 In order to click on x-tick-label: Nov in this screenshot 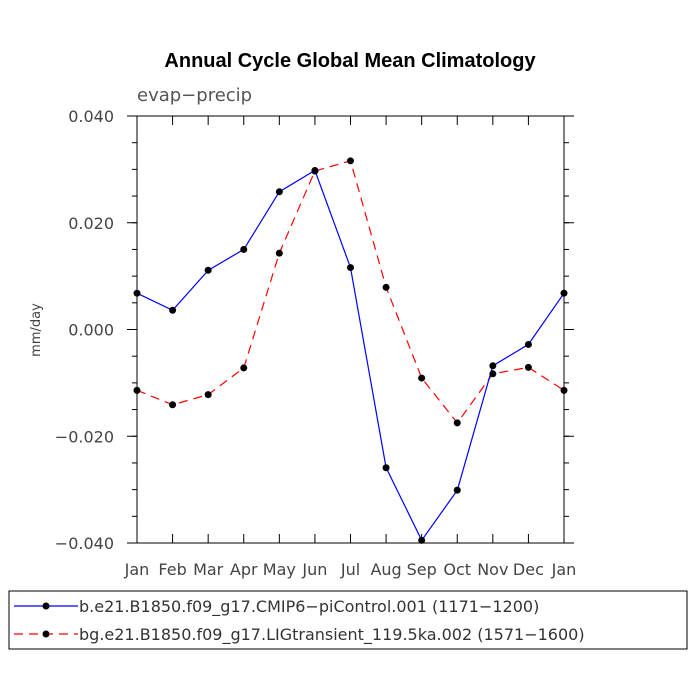, I will do `click(492, 569)`.